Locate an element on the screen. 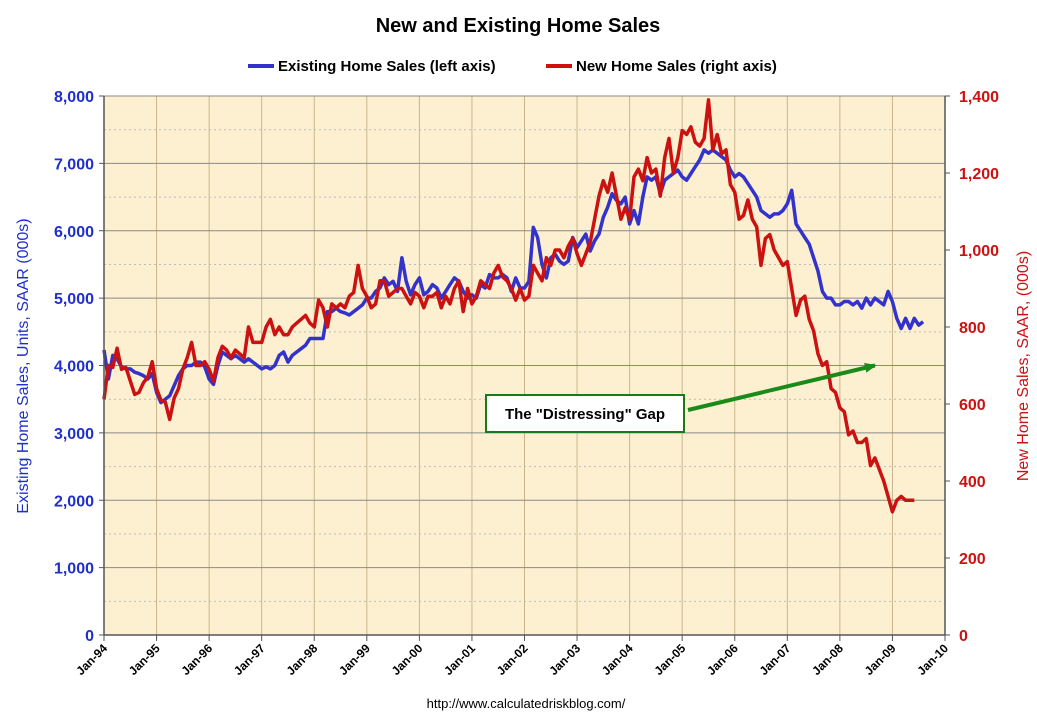 Image resolution: width=1037 pixels, height=716 pixels. x-tick-label: Jan-97 is located at coordinates (249, 659).